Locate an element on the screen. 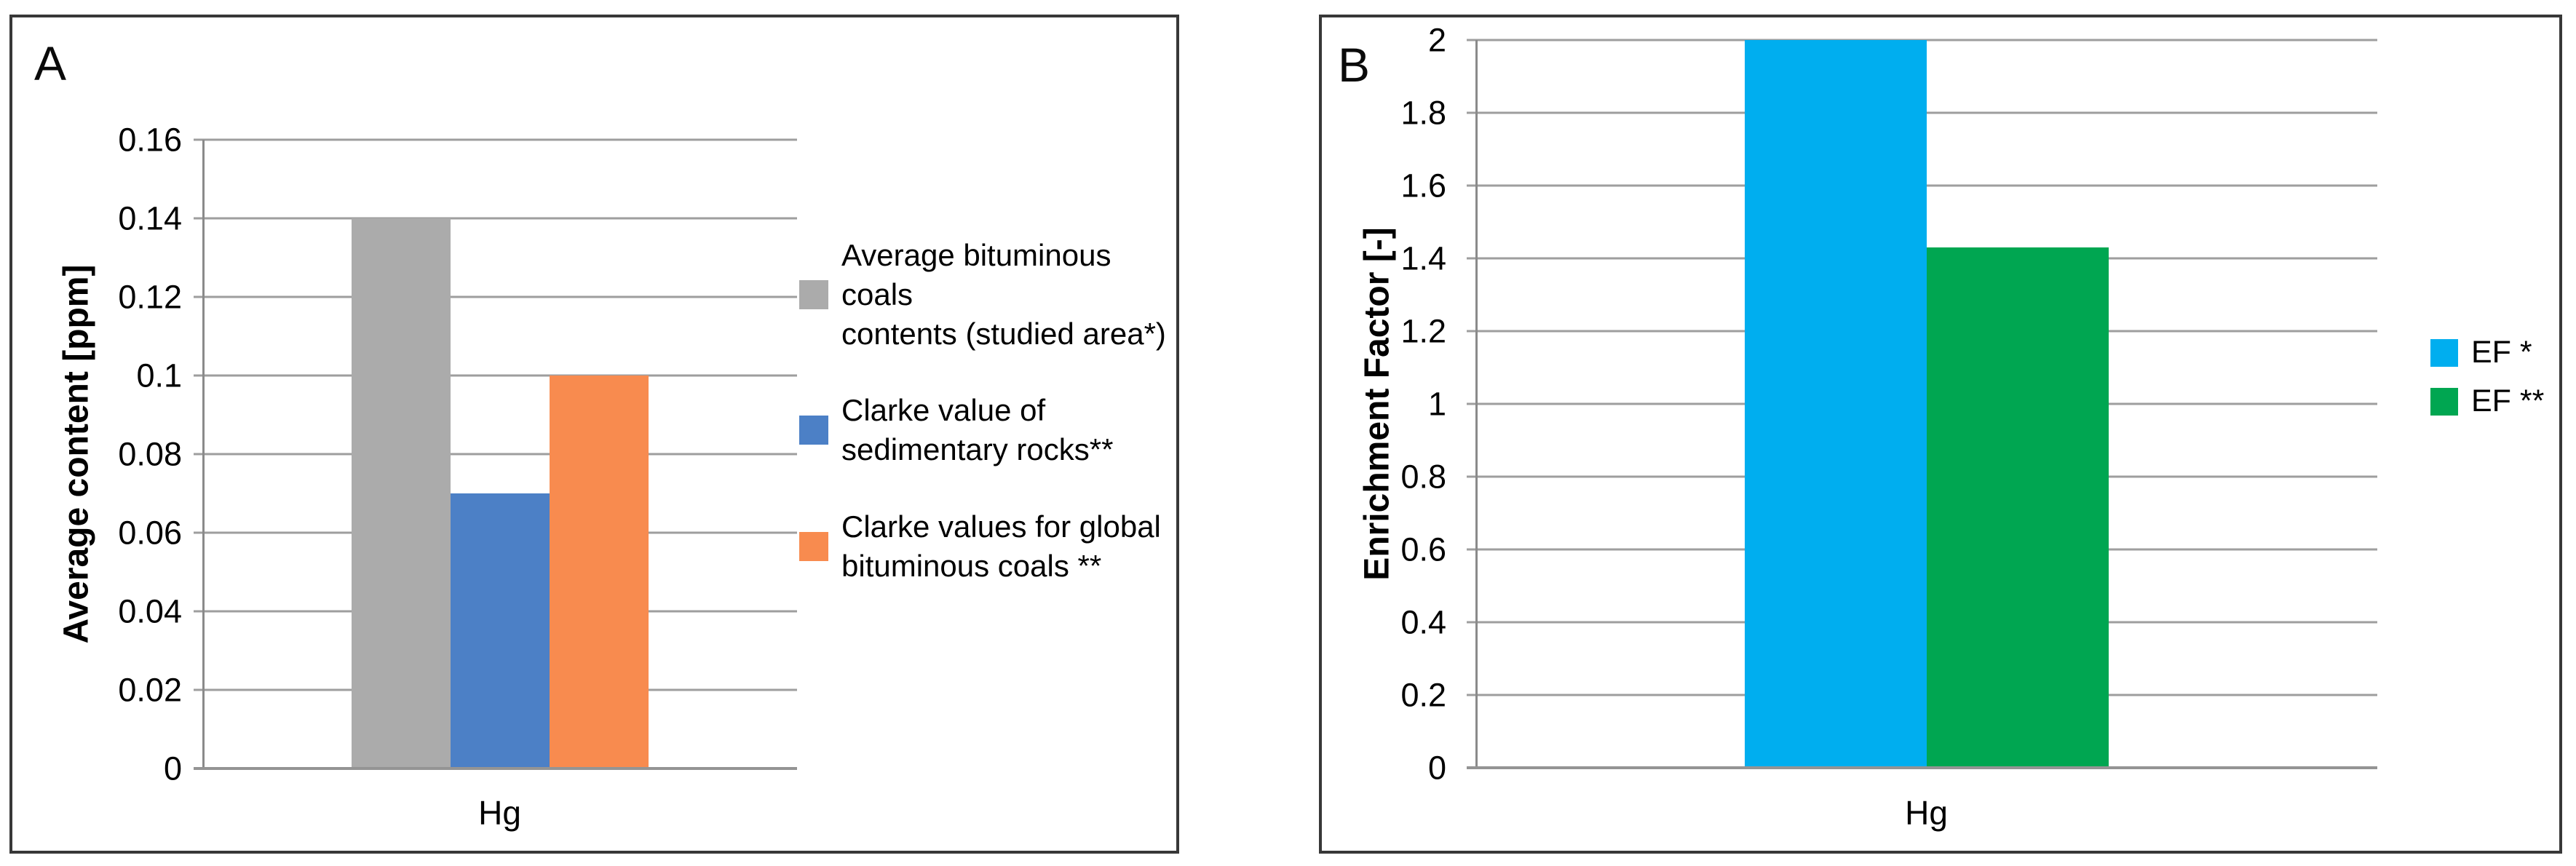  panel-b-y-tick-labels: 0 0.2 0.4 0.6 0.8 1 1.2 1.4 1.6 1.8 2 is located at coordinates (1384, 404).